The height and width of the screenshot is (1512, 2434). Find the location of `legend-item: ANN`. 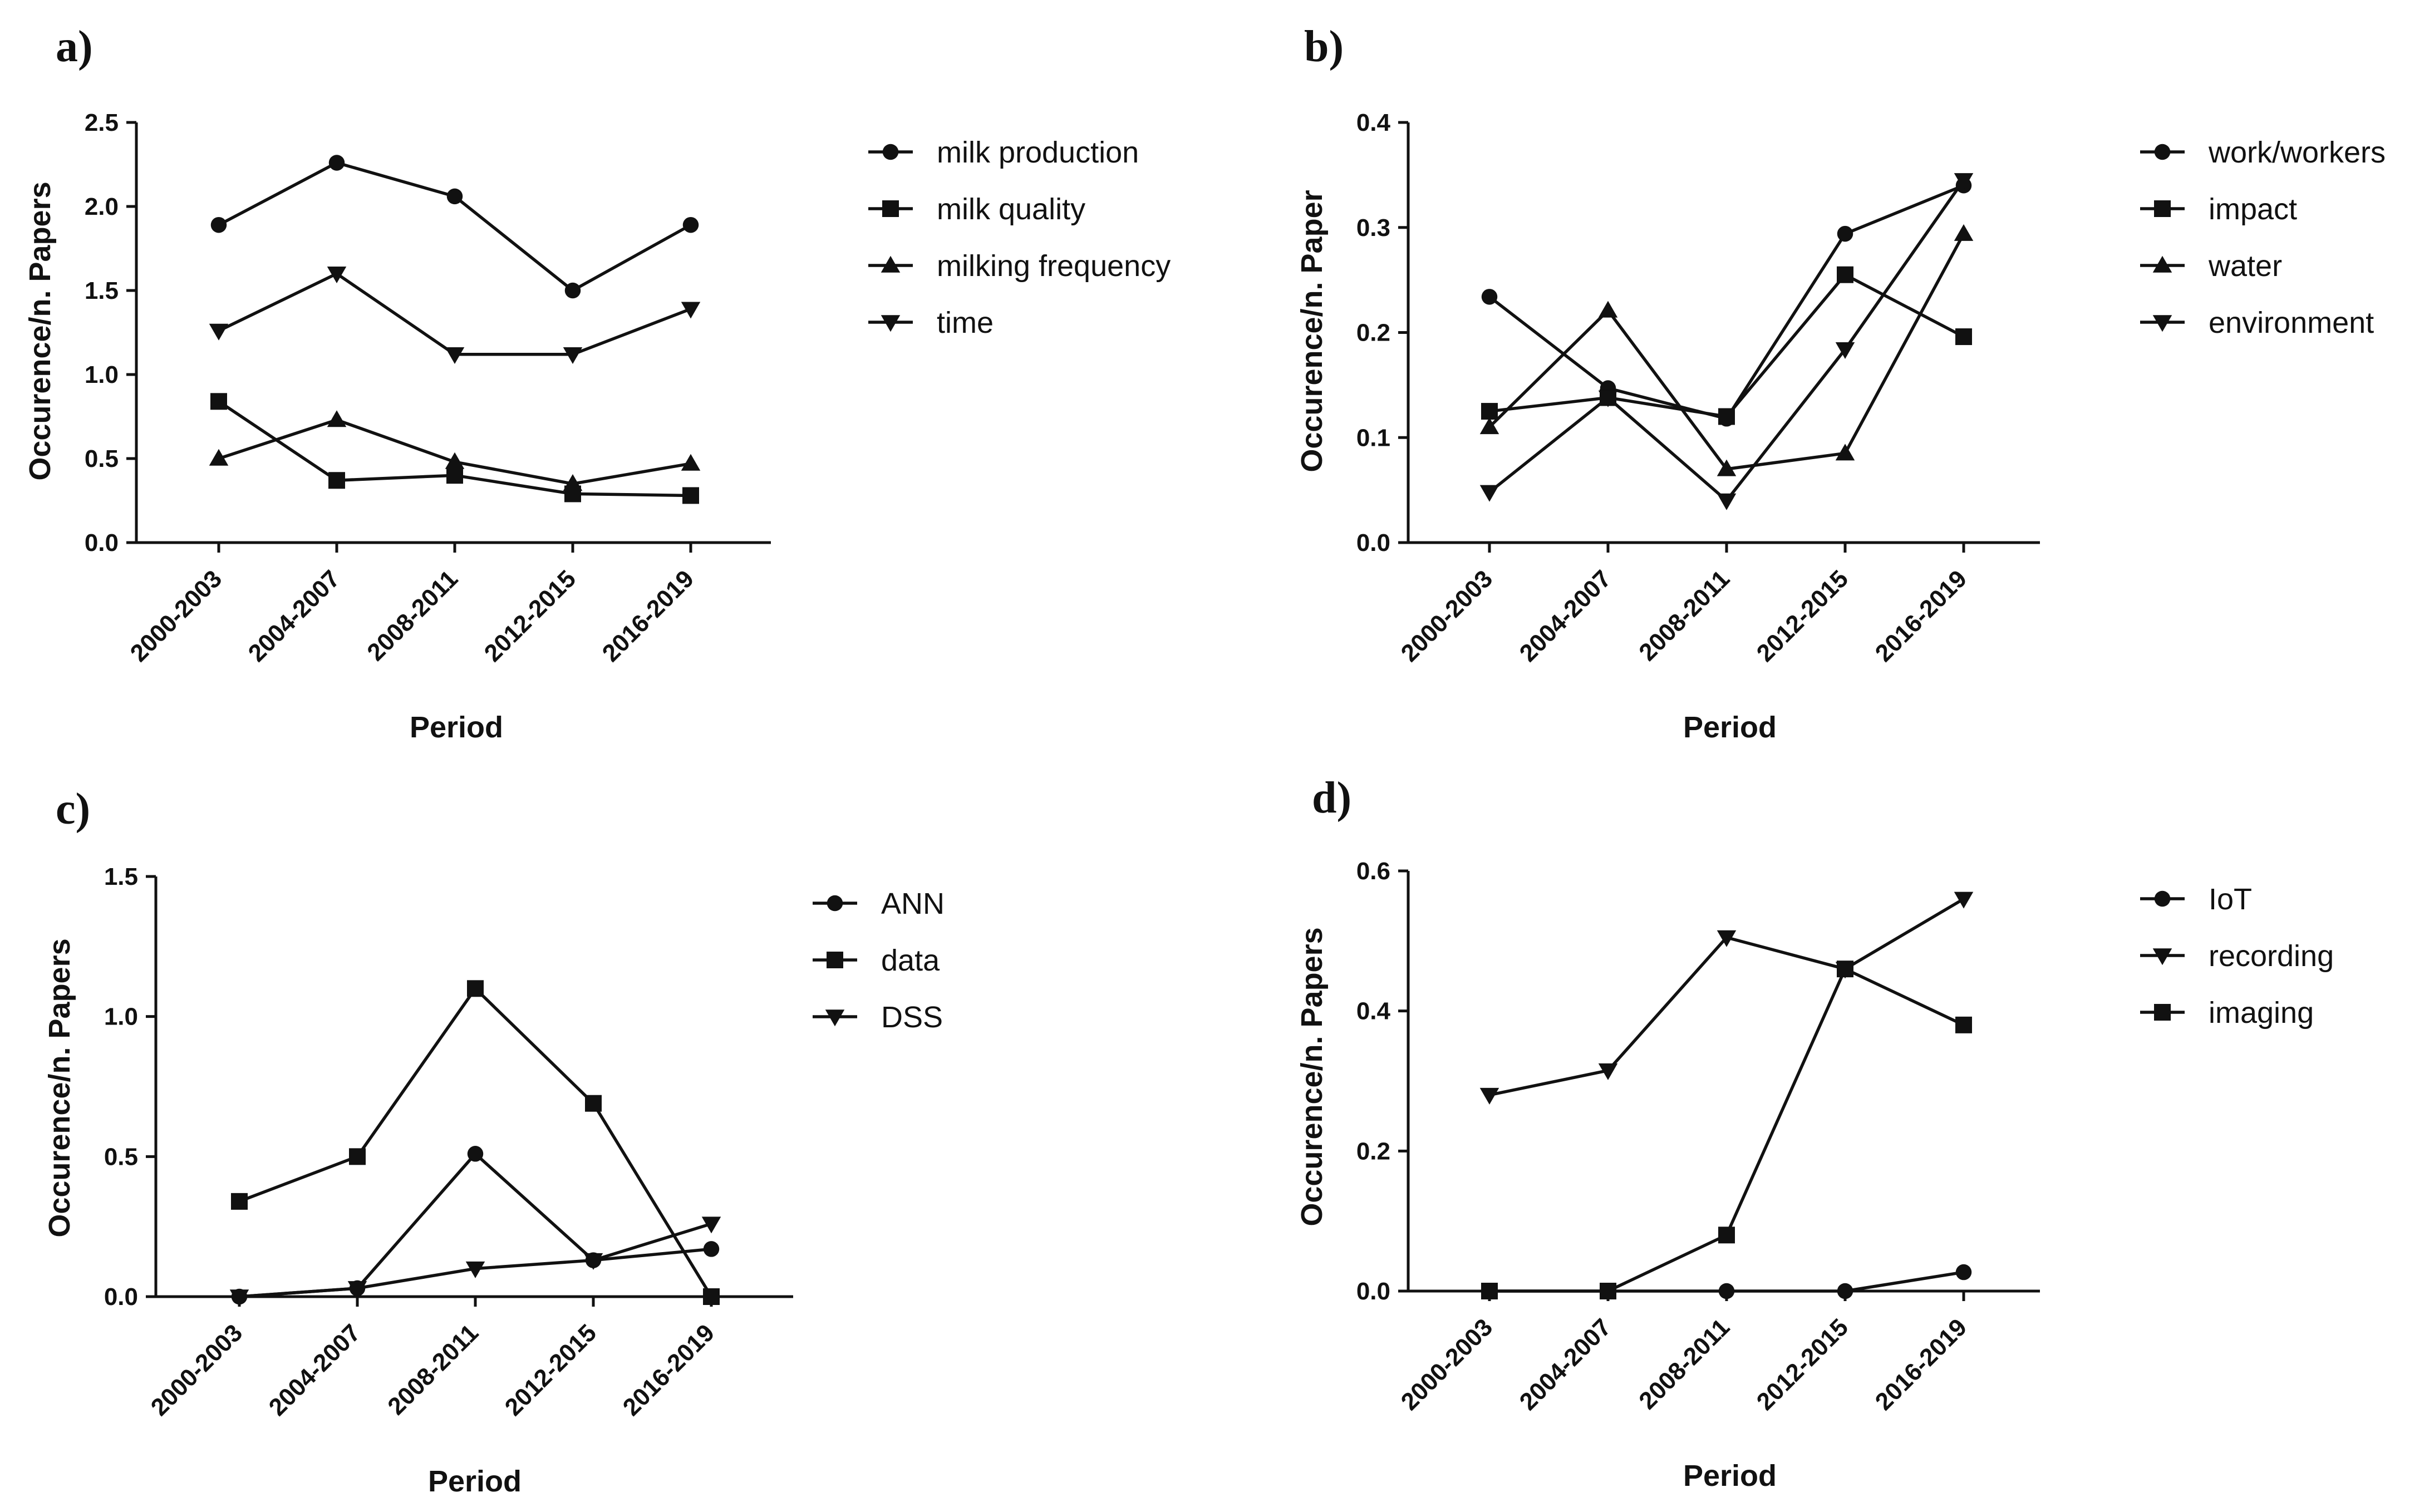

legend-item: ANN is located at coordinates (879, 903).